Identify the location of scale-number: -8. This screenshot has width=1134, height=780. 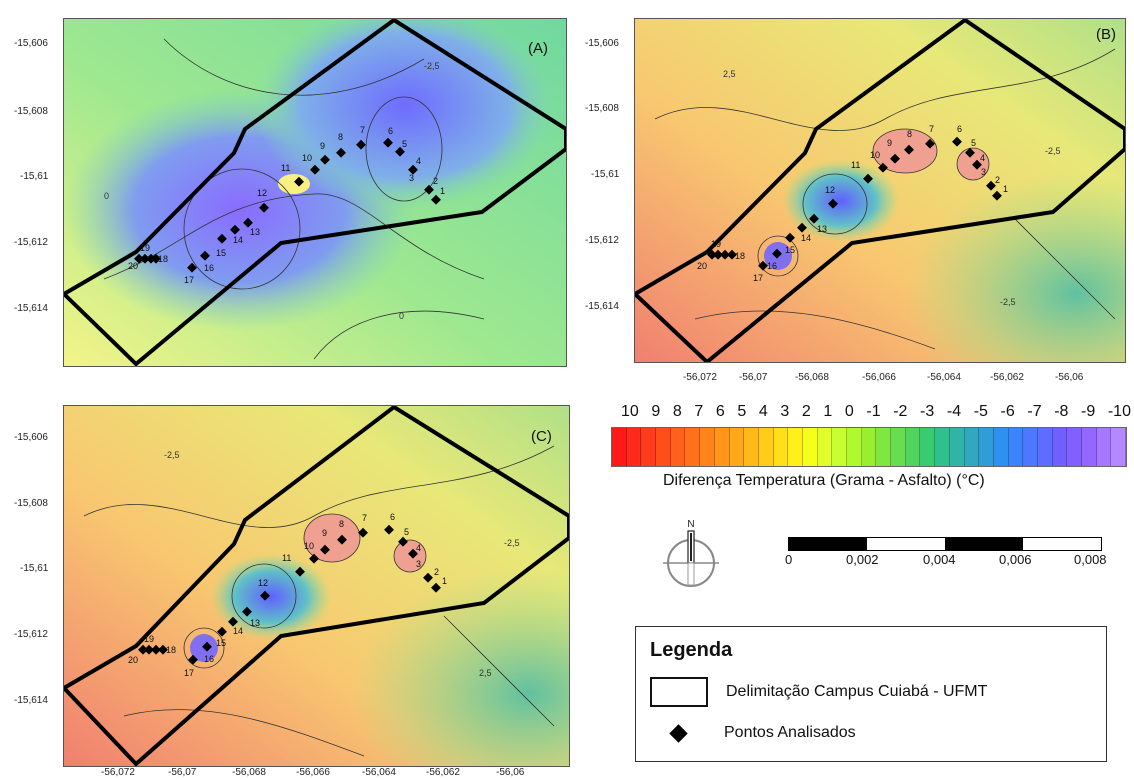
(1061, 411).